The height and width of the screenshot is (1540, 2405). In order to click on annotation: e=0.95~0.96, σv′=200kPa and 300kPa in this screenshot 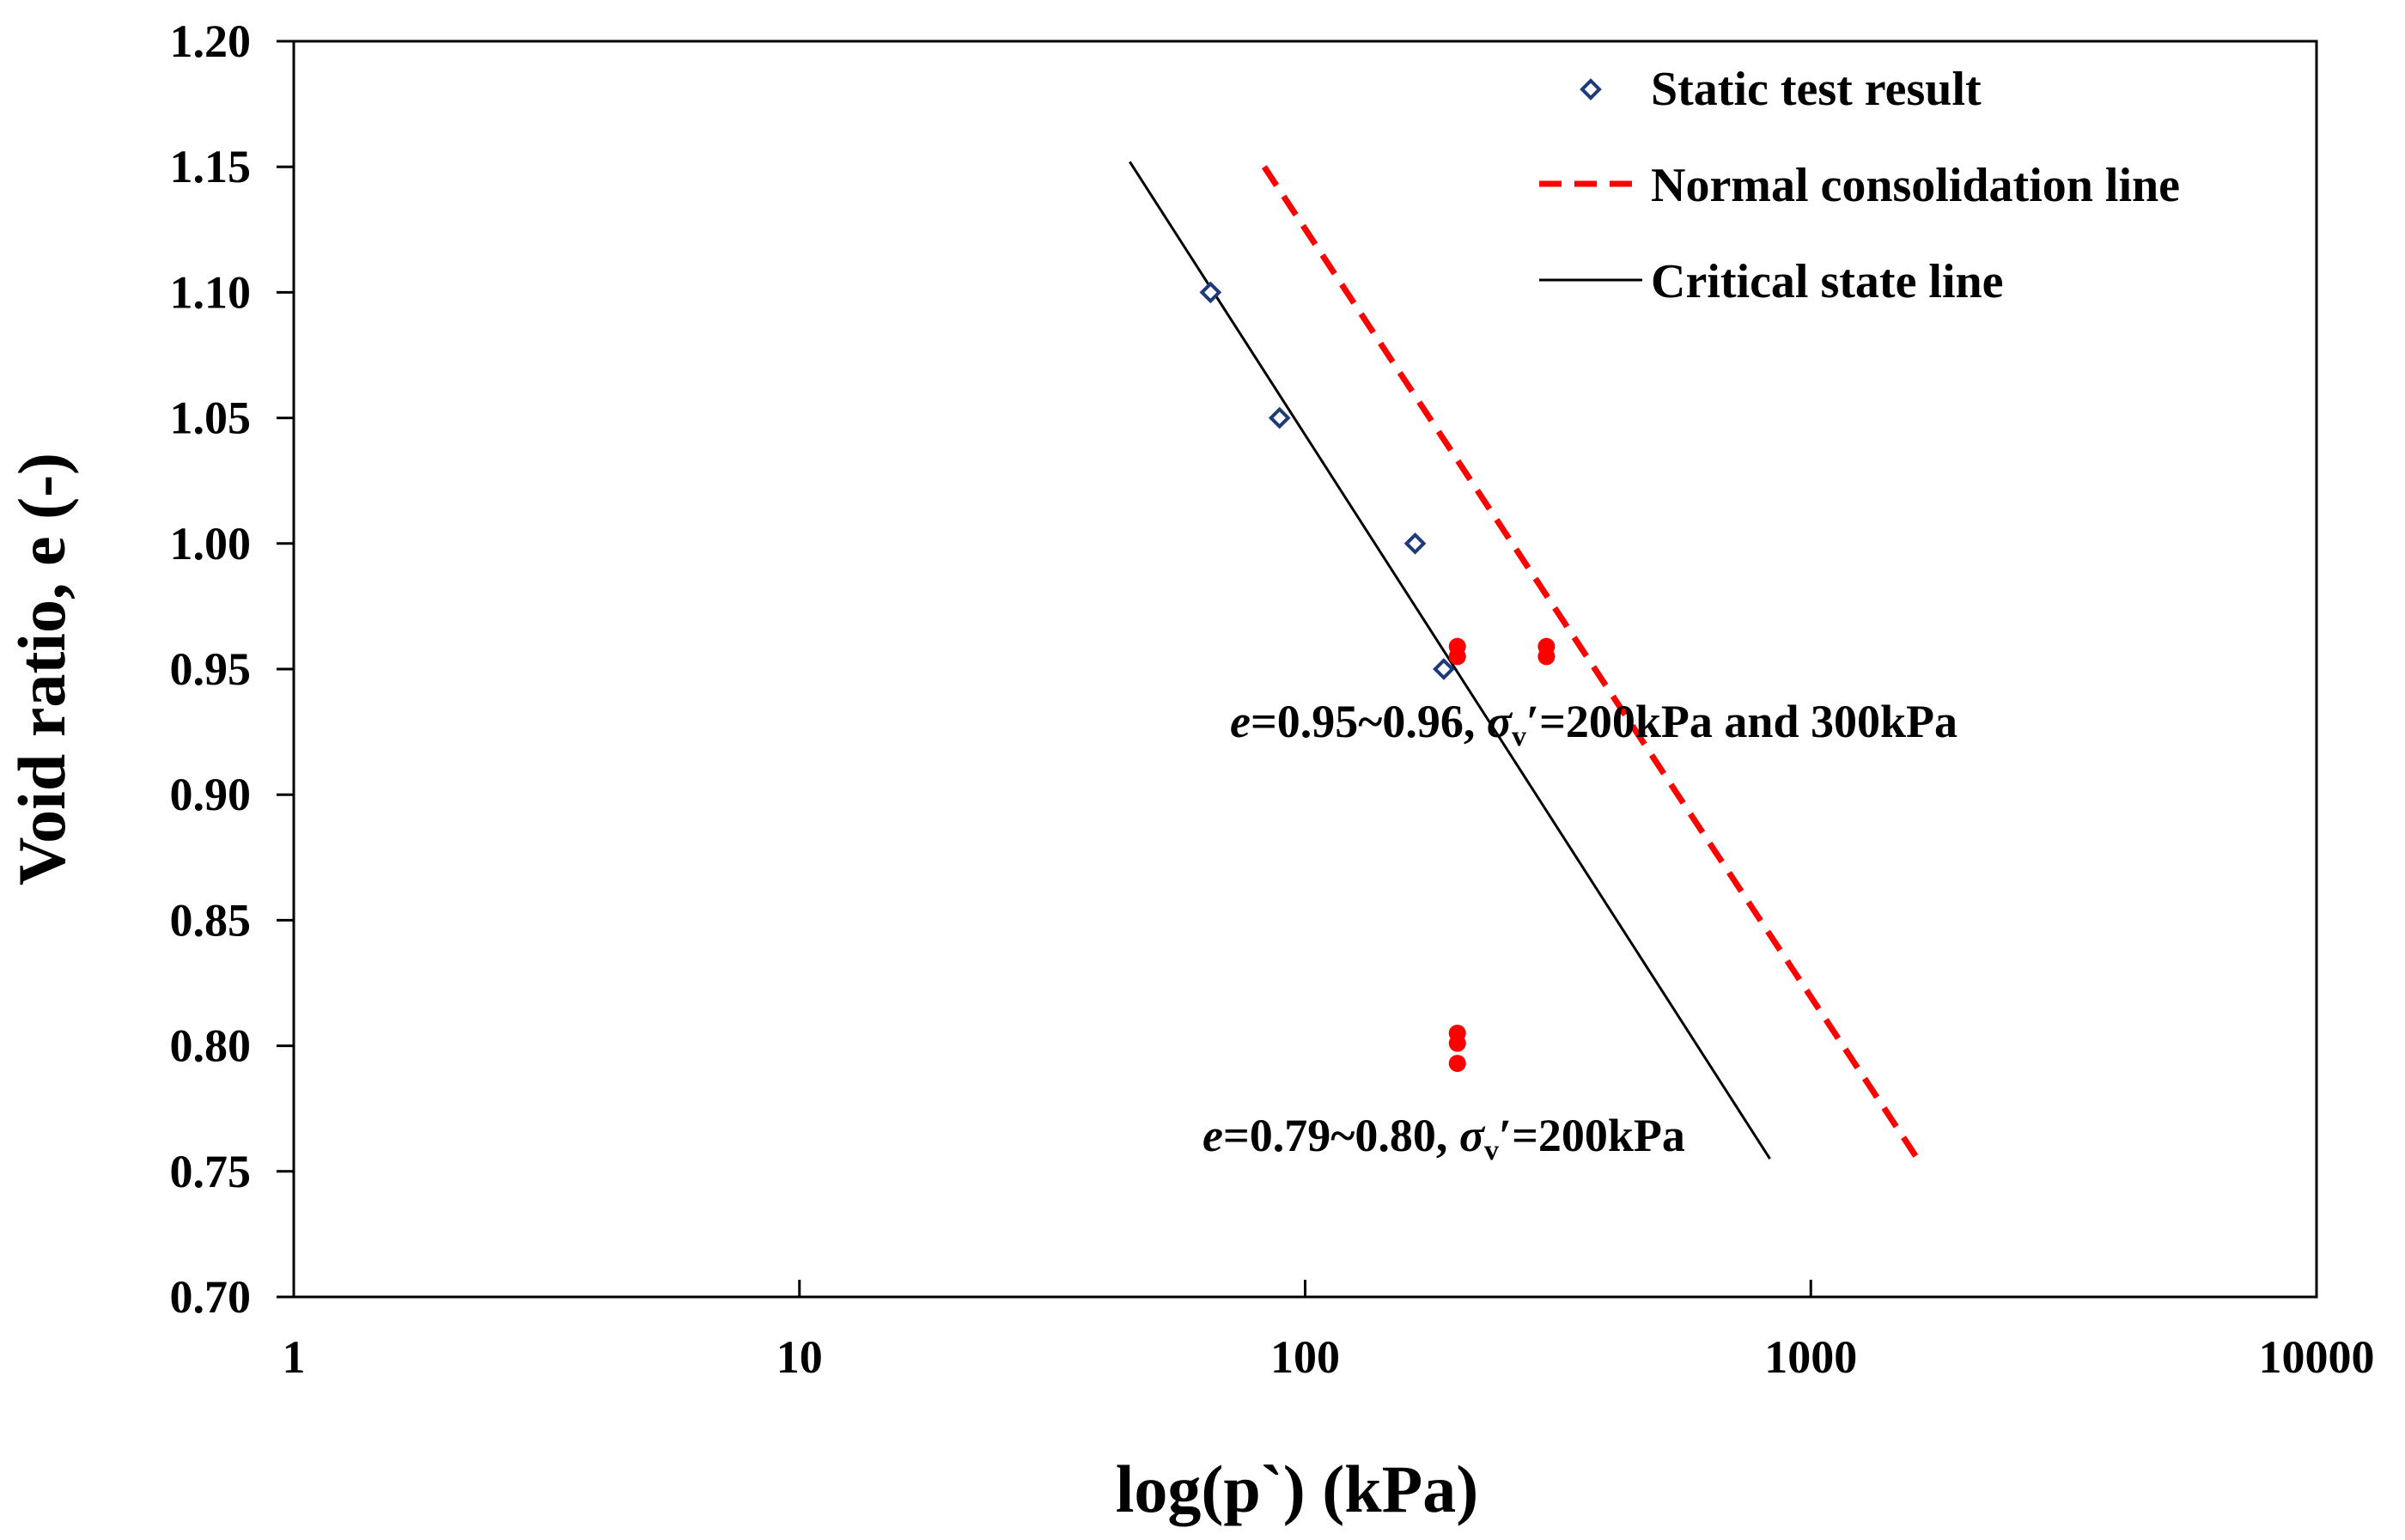, I will do `click(1593, 724)`.